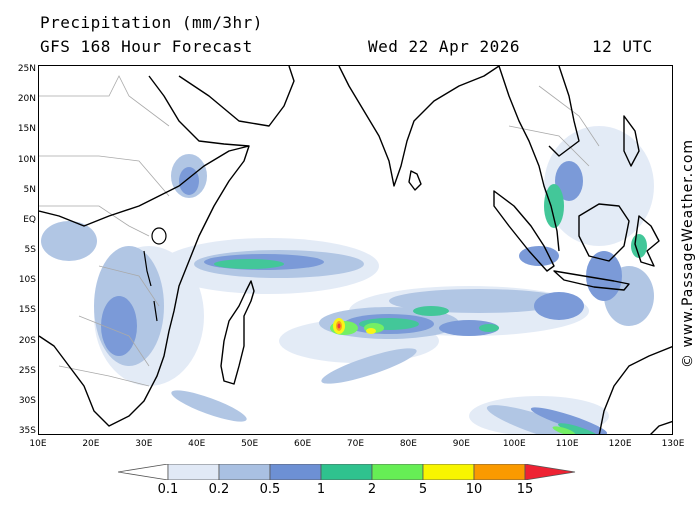  Describe the element at coordinates (27, 280) in the screenshot. I see `lat-tick-label: 10S` at that location.